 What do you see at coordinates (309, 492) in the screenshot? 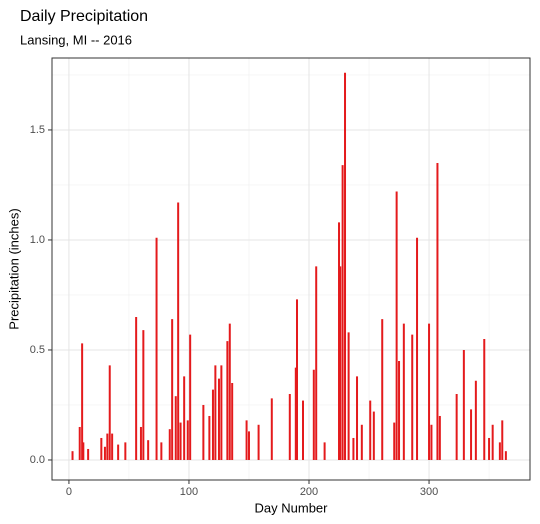
I see `x-tick-label: 200` at bounding box center [309, 492].